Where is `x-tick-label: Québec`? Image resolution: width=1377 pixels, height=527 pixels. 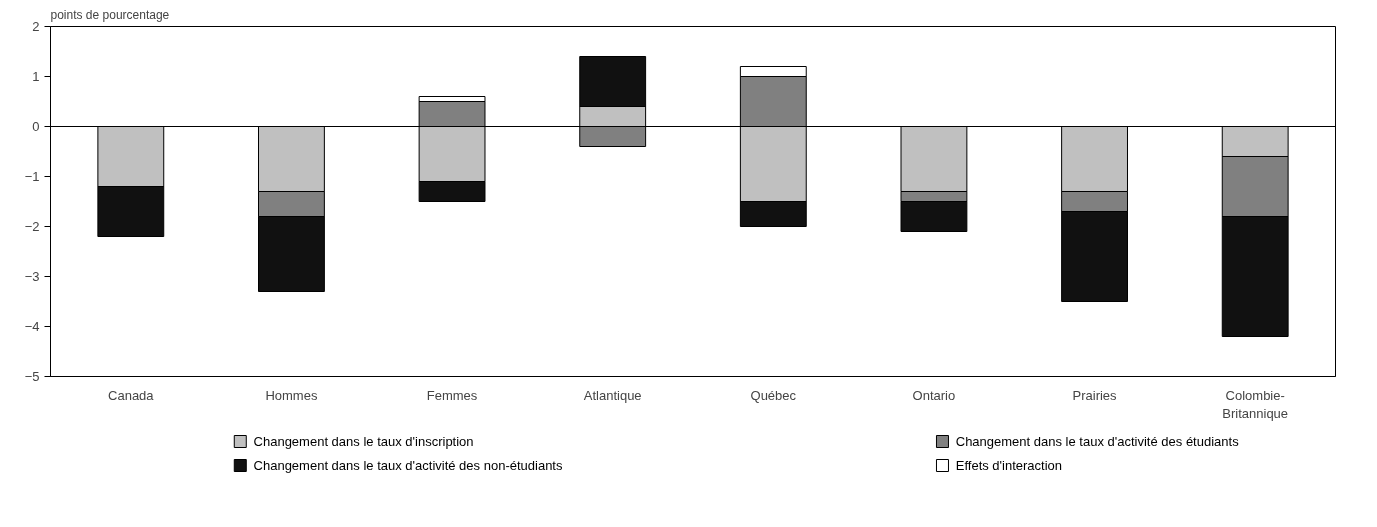
x-tick-label: Québec is located at coordinates (773, 395).